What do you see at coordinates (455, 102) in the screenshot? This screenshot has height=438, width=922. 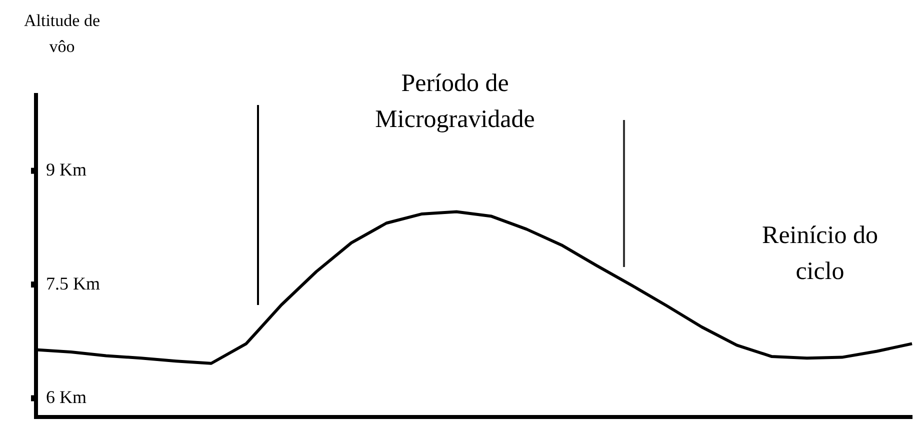 I see `annotation: Período de Microgravidade` at bounding box center [455, 102].